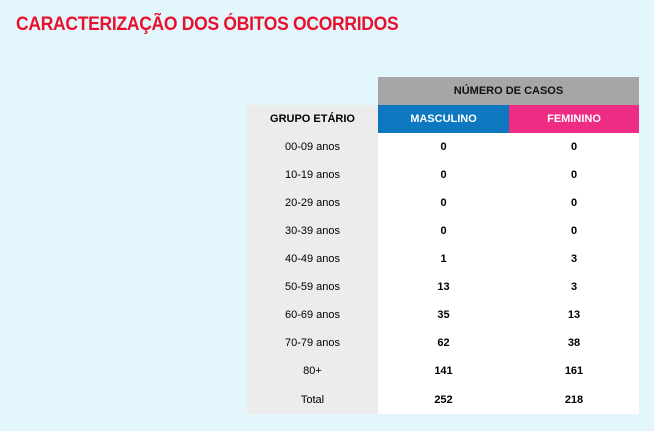 Image resolution: width=654 pixels, height=431 pixels. I want to click on age-group-cell: 50-59 anos, so click(312, 287).